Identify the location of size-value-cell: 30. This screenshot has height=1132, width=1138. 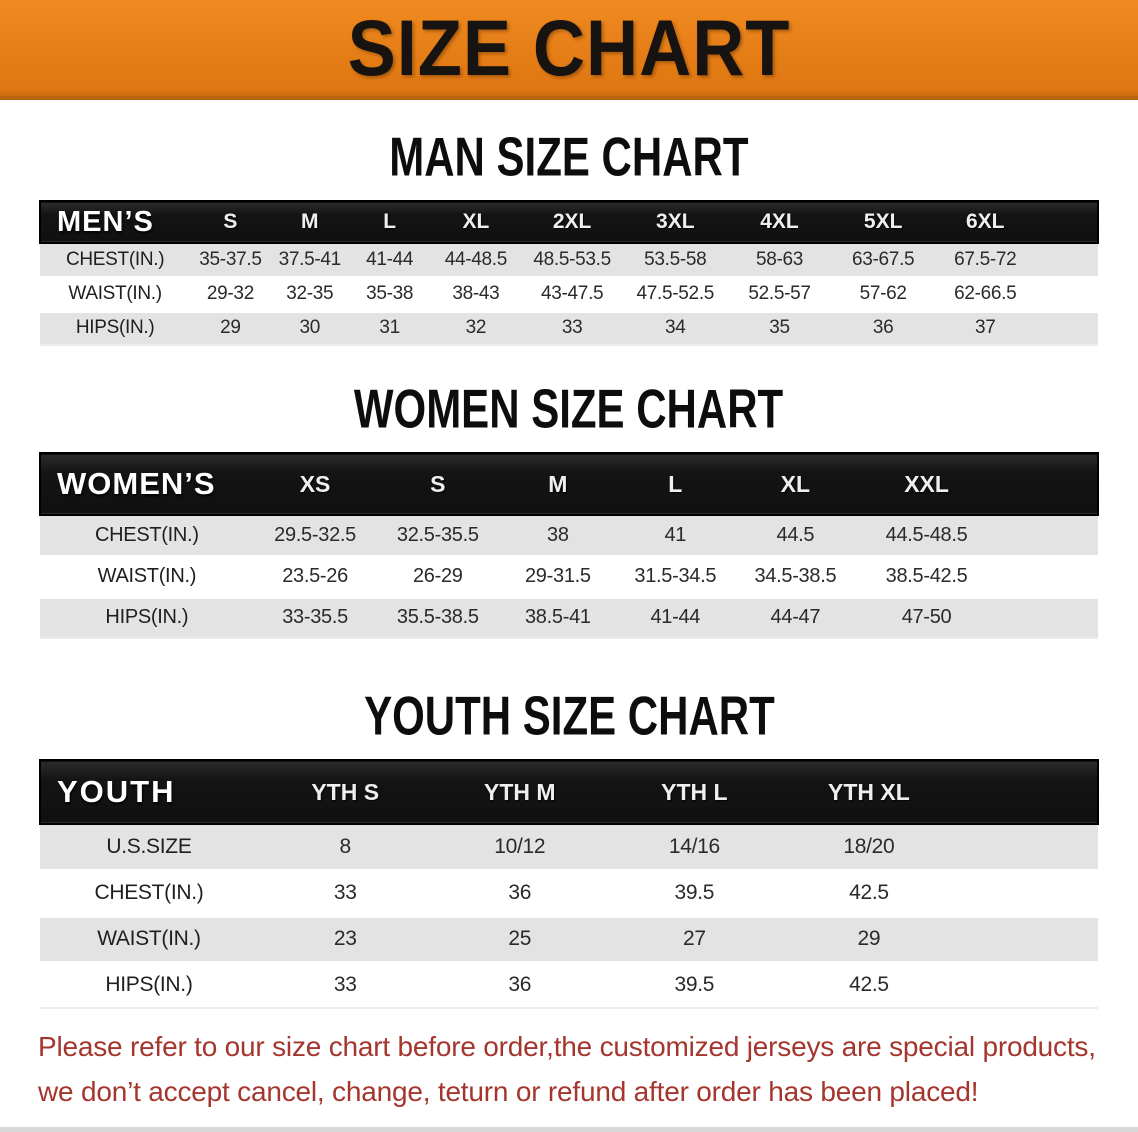
(310, 328).